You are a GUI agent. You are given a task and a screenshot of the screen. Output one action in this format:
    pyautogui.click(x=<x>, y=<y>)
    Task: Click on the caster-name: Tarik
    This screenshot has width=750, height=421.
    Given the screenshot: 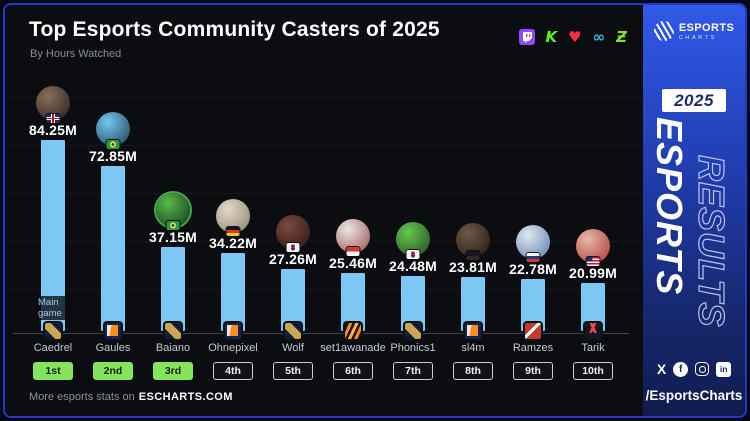 What is the action you would take?
    pyautogui.click(x=593, y=348)
    